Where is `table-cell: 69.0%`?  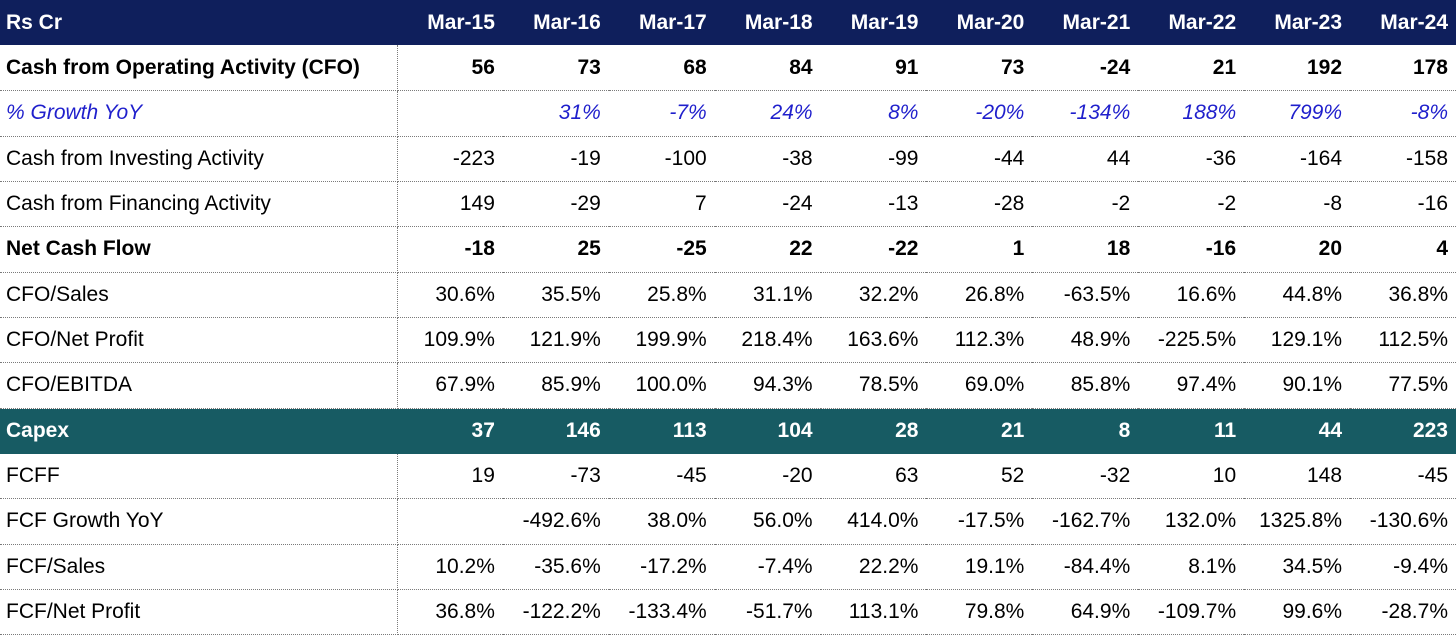
table-cell: 69.0% is located at coordinates (979, 385).